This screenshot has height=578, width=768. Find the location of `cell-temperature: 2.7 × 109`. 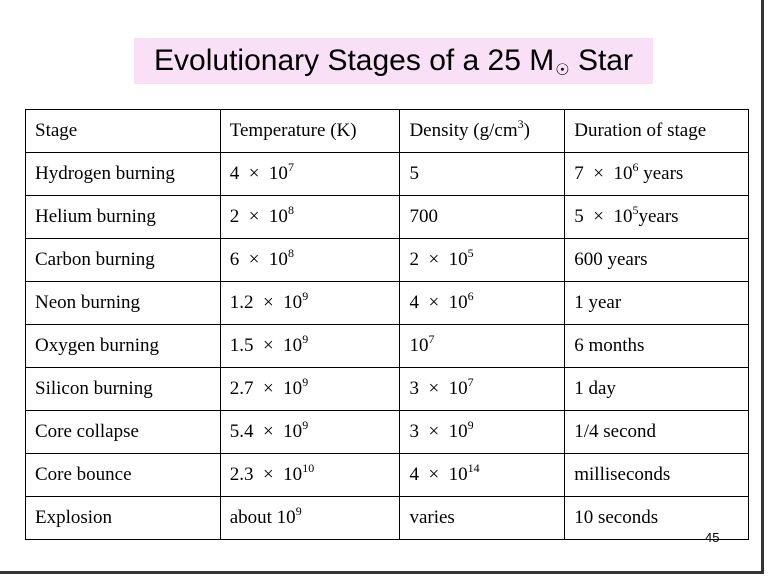

cell-temperature: 2.7 × 109 is located at coordinates (310, 389).